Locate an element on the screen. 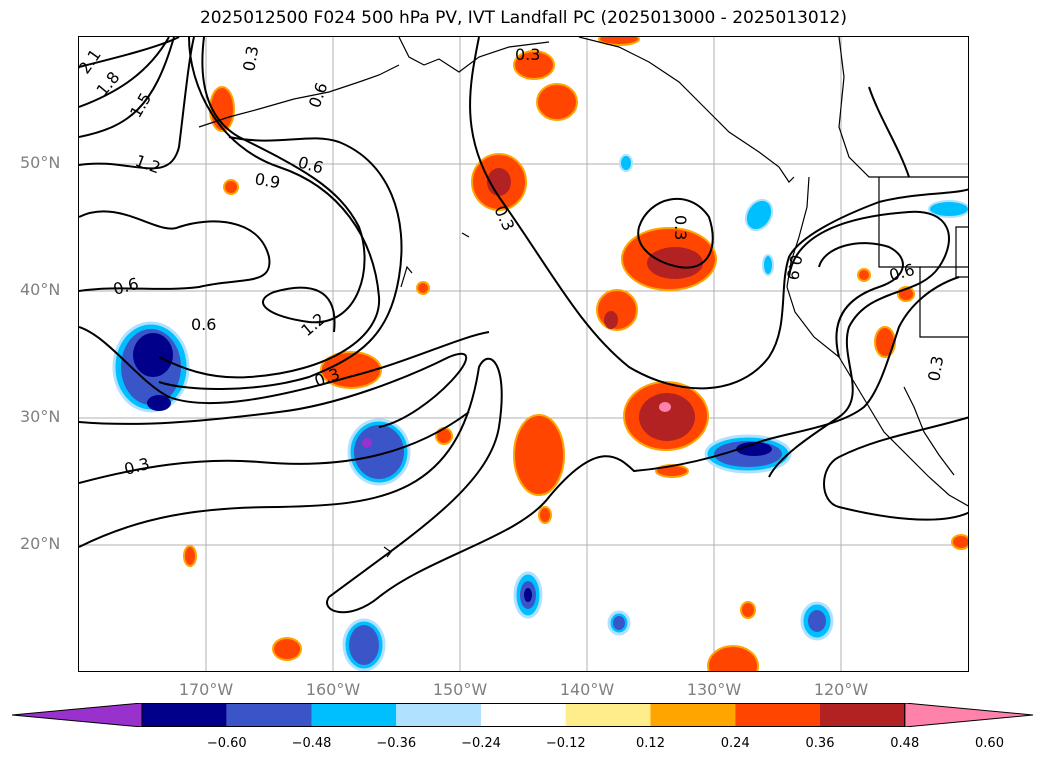 The width and height of the screenshot is (1047, 765). contour-0.3 is located at coordinates (273, 390).